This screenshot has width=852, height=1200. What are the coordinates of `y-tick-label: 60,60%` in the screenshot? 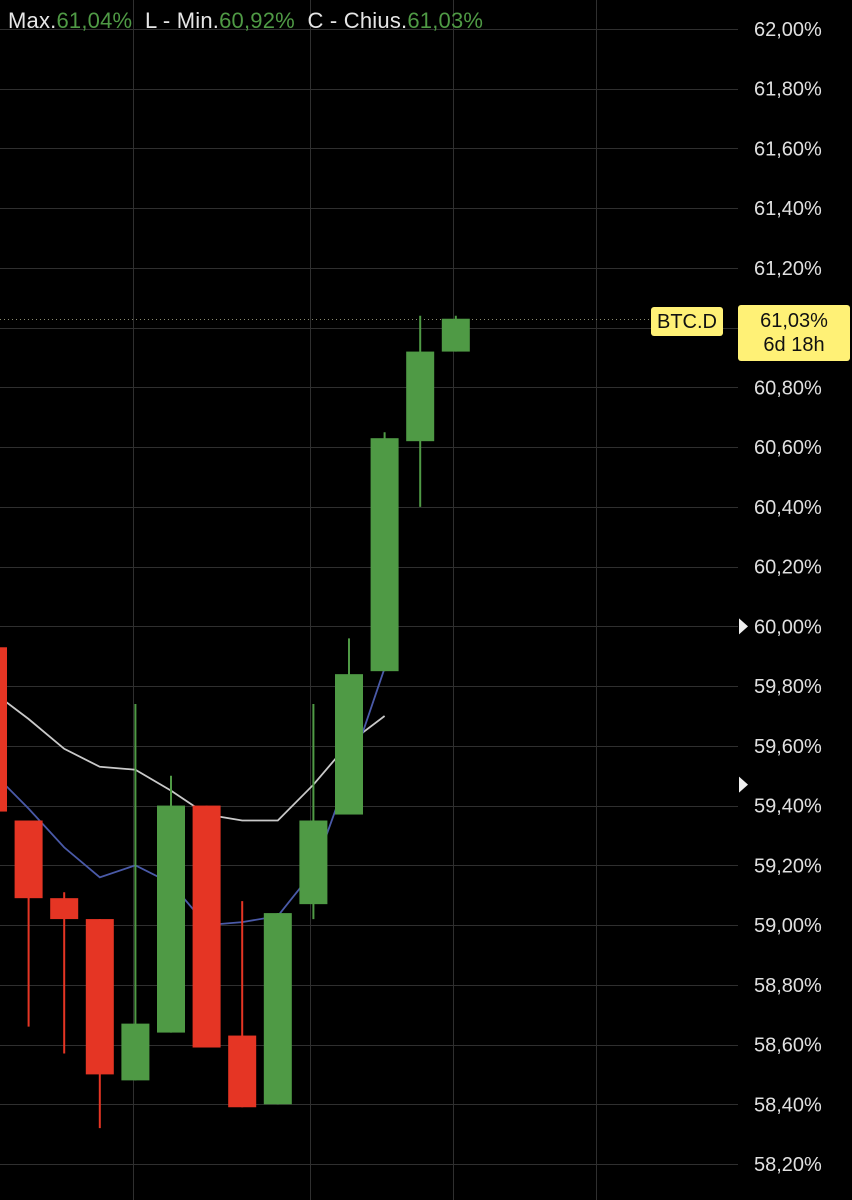 It's located at (788, 448).